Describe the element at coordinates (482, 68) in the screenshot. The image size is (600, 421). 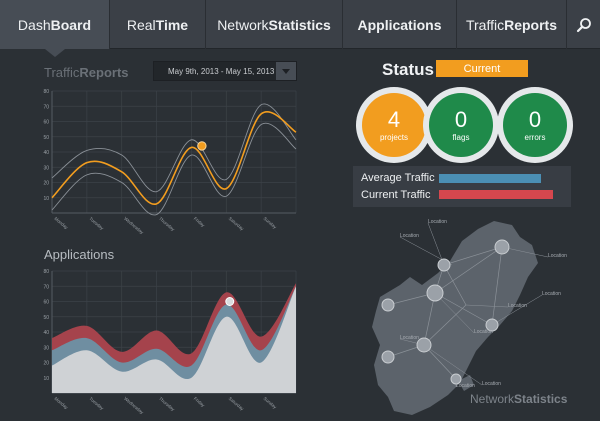
I see `status-badge: Current` at that location.